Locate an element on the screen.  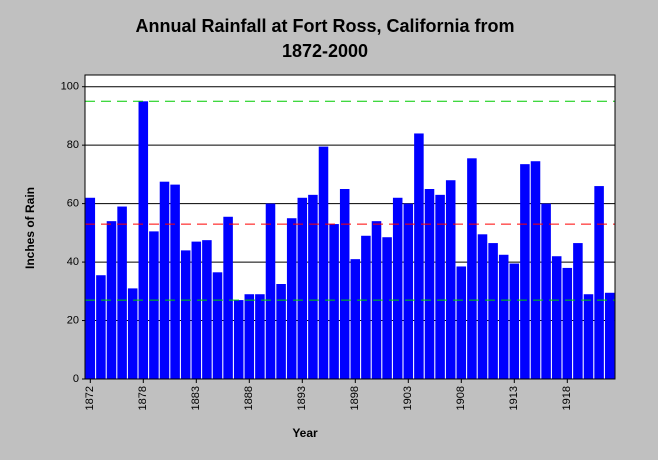
y-tick-label: 20 is located at coordinates (73, 320).